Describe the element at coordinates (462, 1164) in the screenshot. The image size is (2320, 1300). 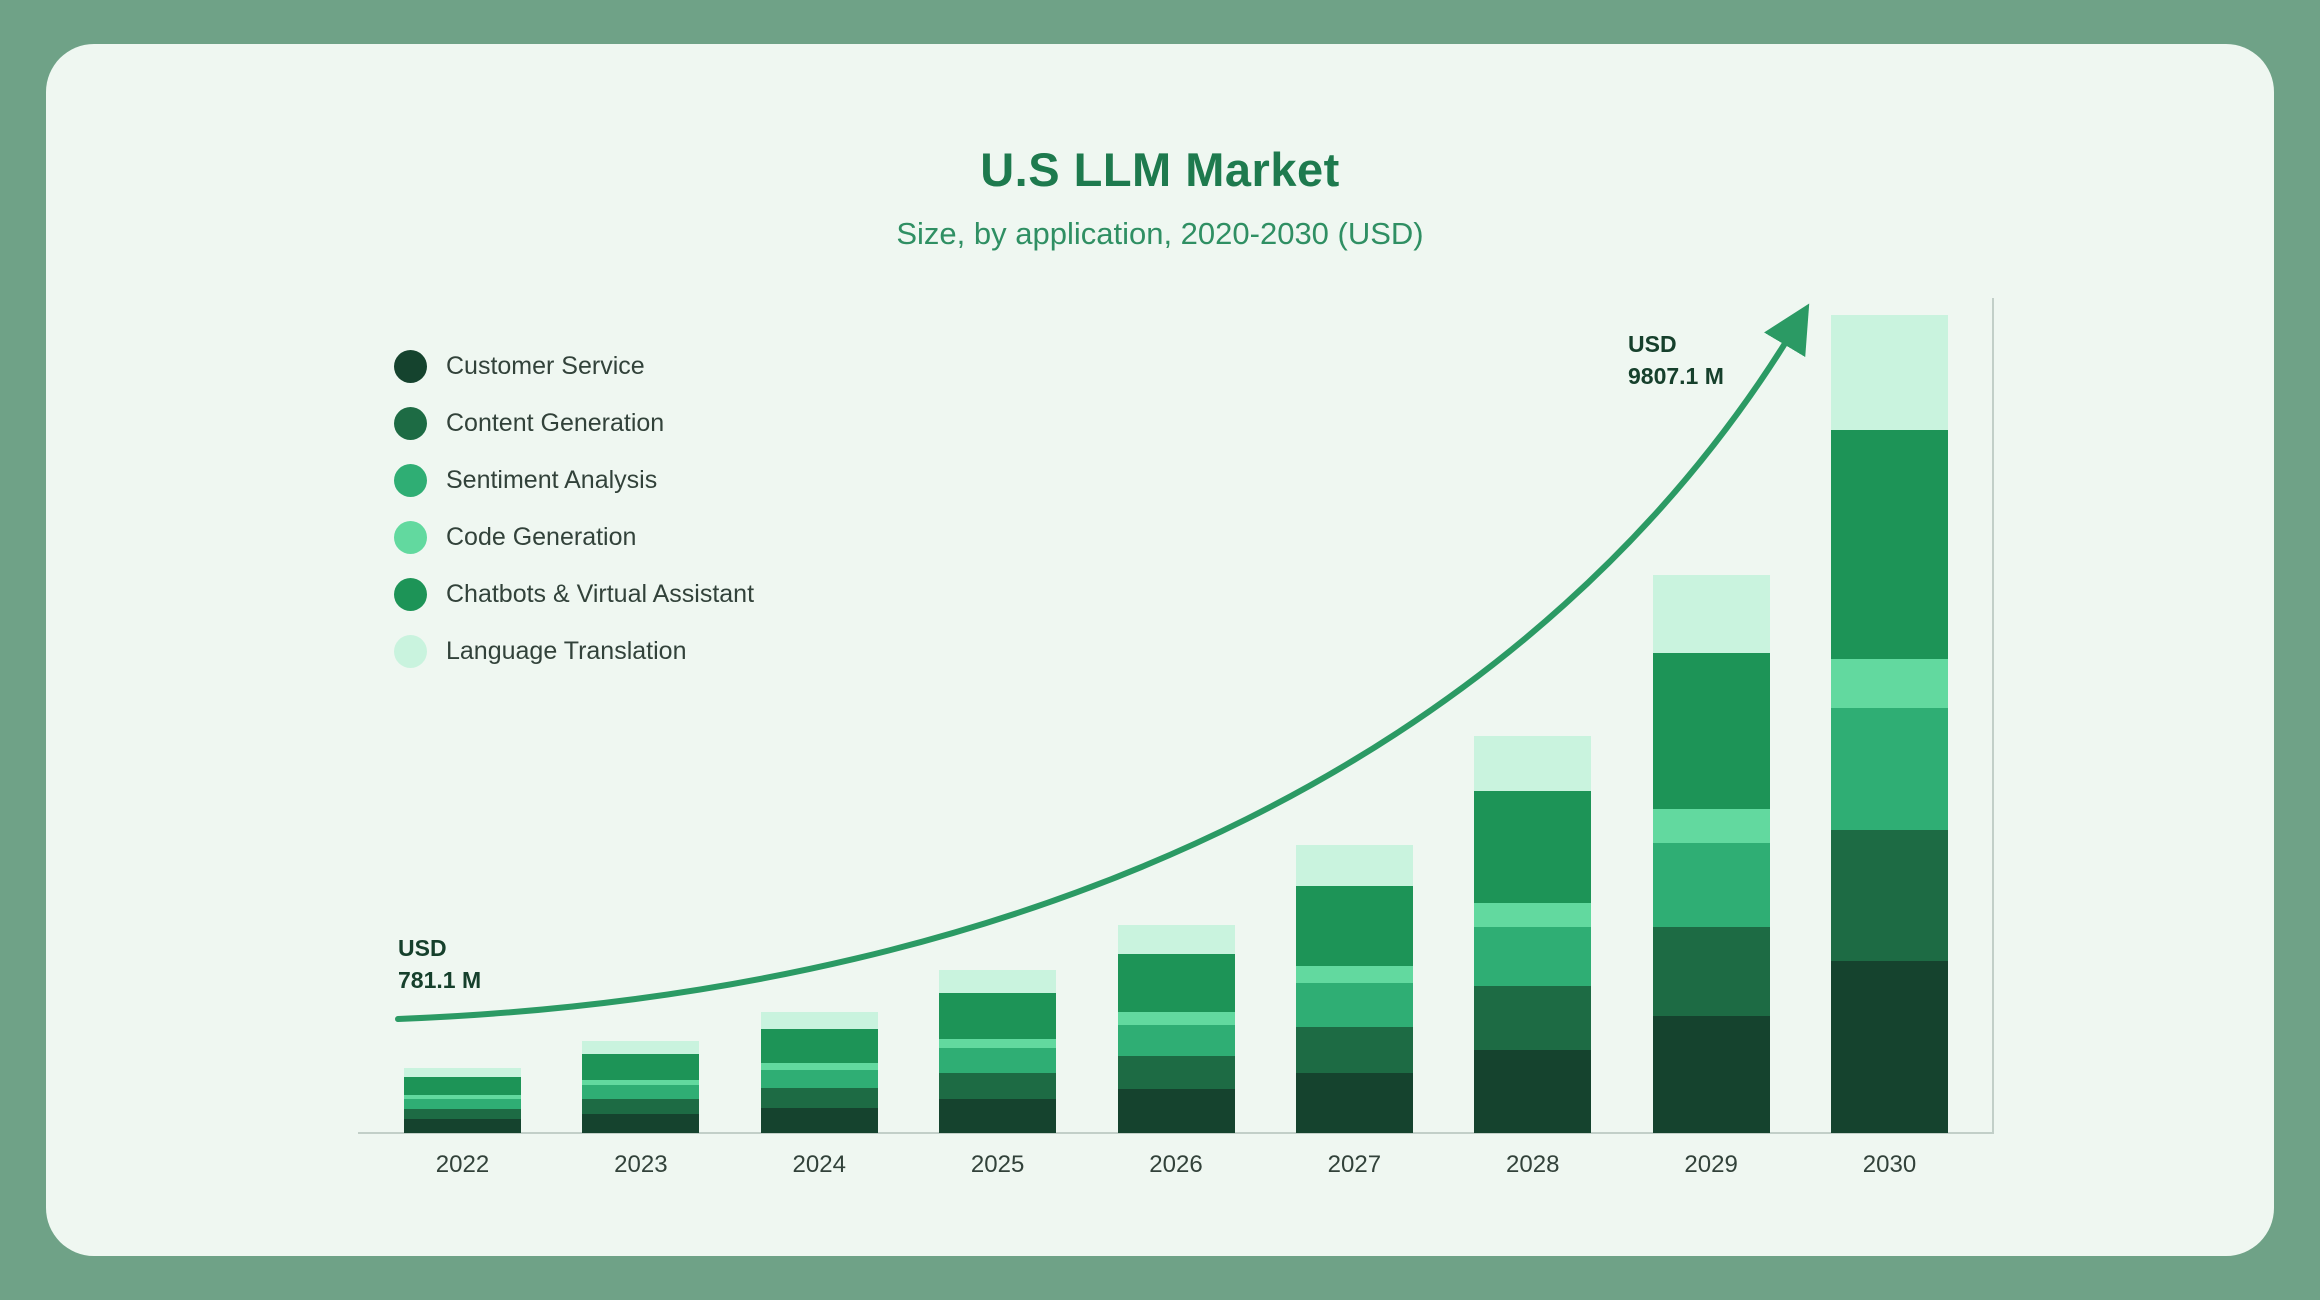
I see `axis-label-2022: 2022` at that location.